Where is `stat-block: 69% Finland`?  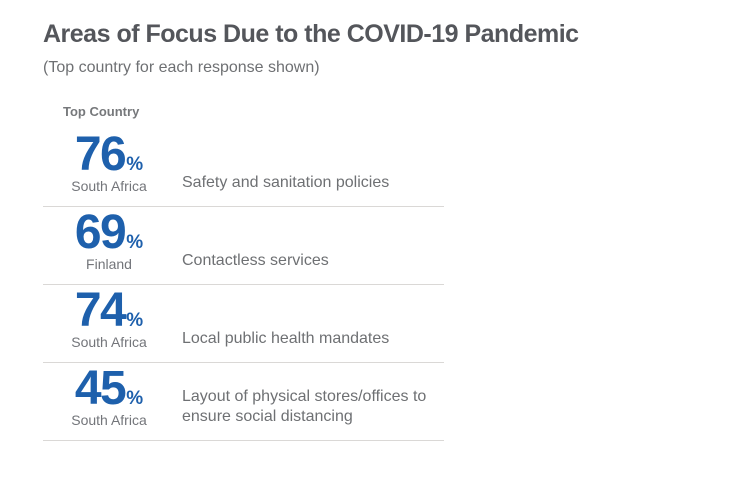
stat-block: 69% Finland is located at coordinates (109, 240).